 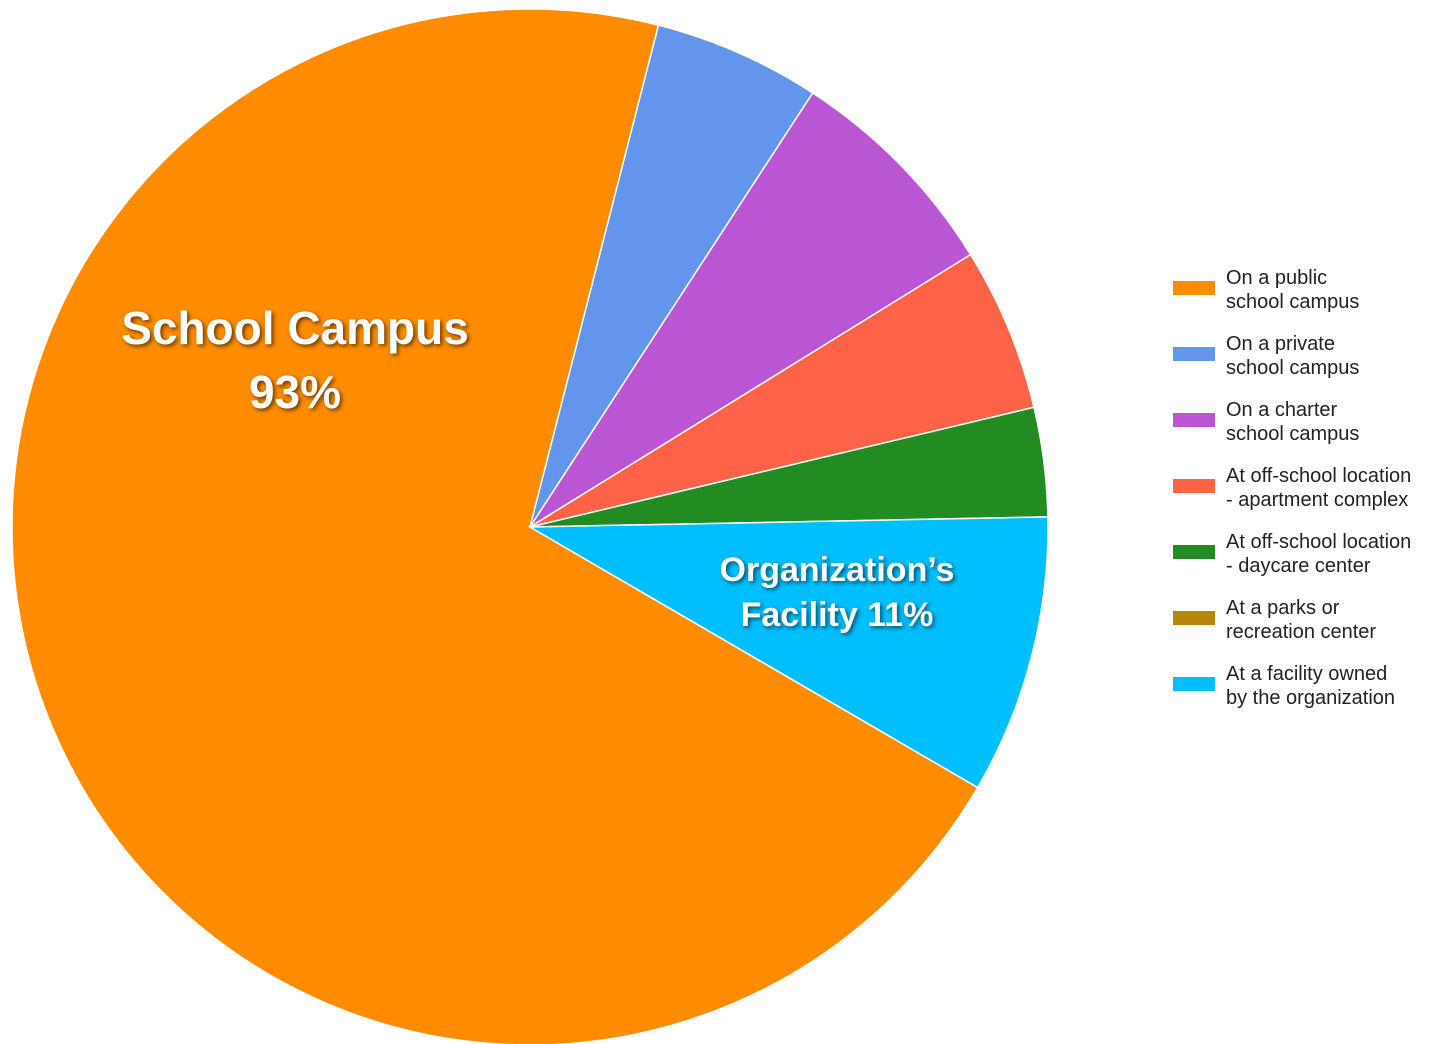 What do you see at coordinates (1293, 422) in the screenshot?
I see `legend-label: On a charter school campus` at bounding box center [1293, 422].